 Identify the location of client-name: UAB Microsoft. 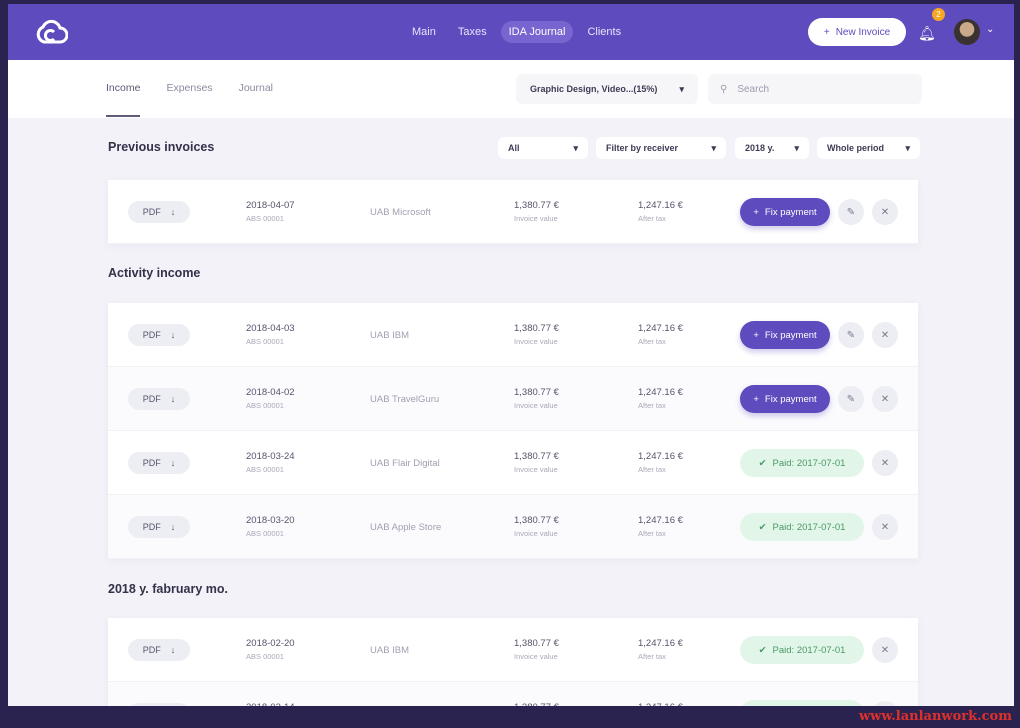
(400, 212).